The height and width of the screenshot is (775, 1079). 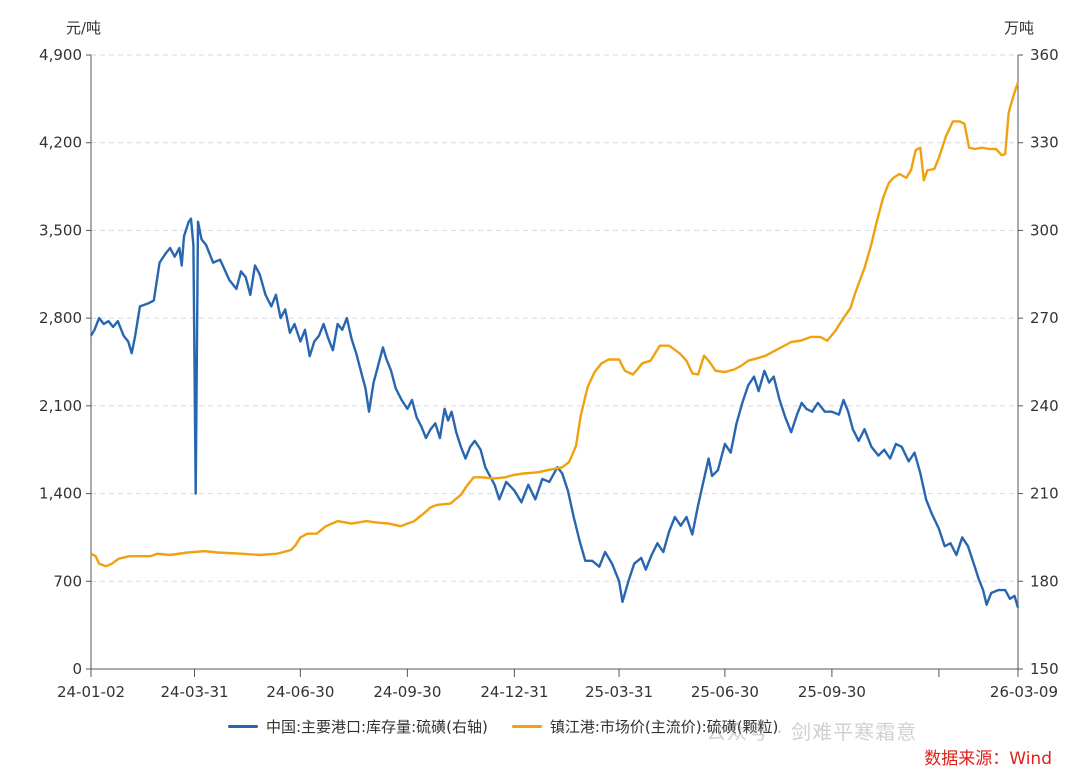 I want to click on right-axis-unit: 万吨, so click(x=1019, y=28).